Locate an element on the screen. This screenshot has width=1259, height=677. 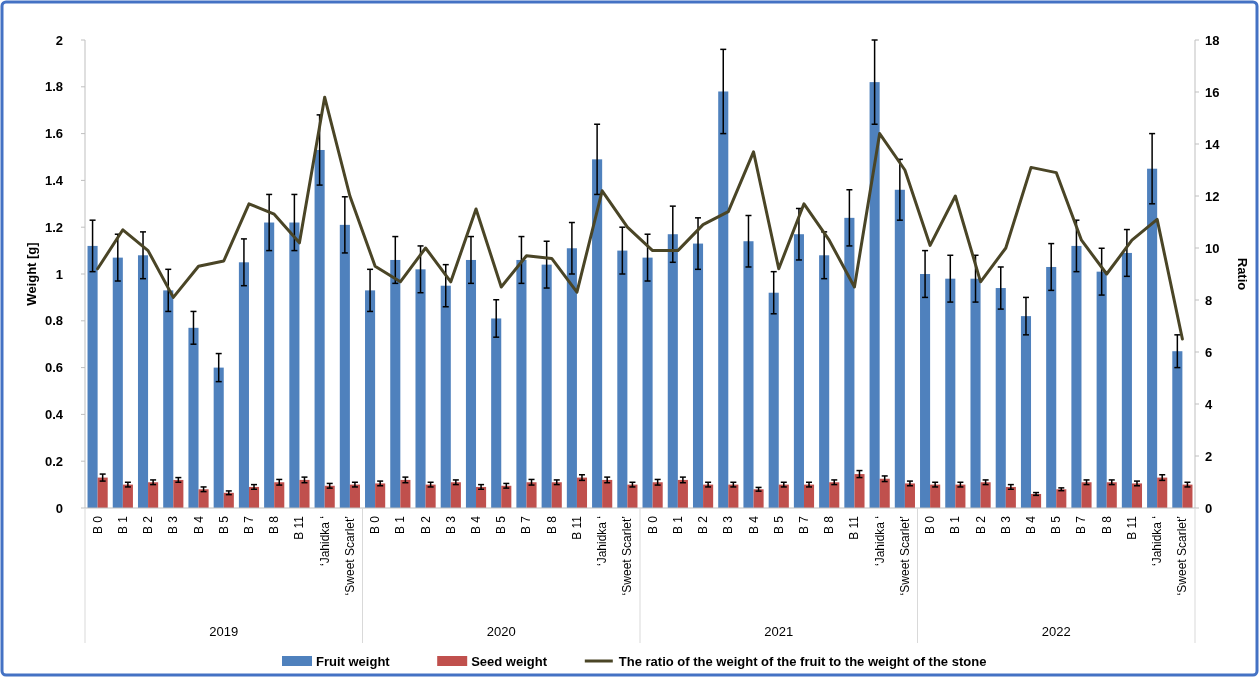
y2-tick-label: 0 is located at coordinates (1209, 508).